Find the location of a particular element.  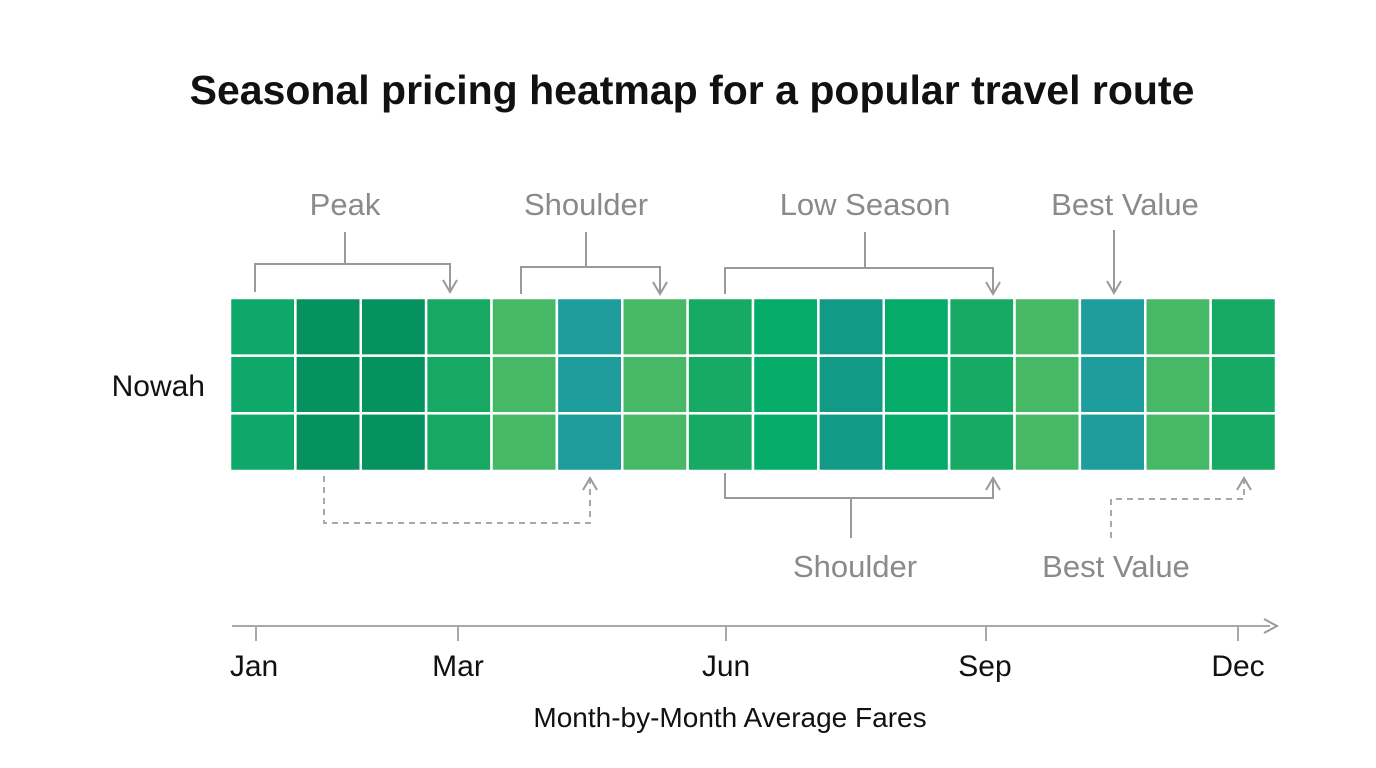

heatmap-cell-c2-r1 is located at coordinates (328, 326).